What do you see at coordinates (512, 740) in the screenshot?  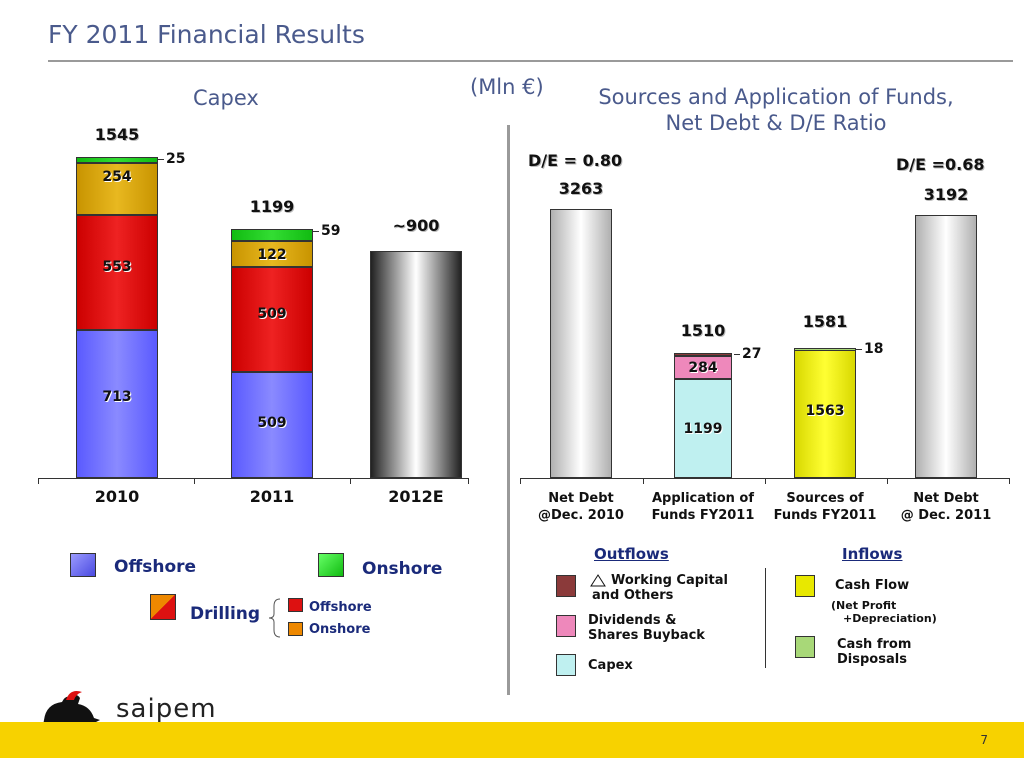 I see `footer-bar` at bounding box center [512, 740].